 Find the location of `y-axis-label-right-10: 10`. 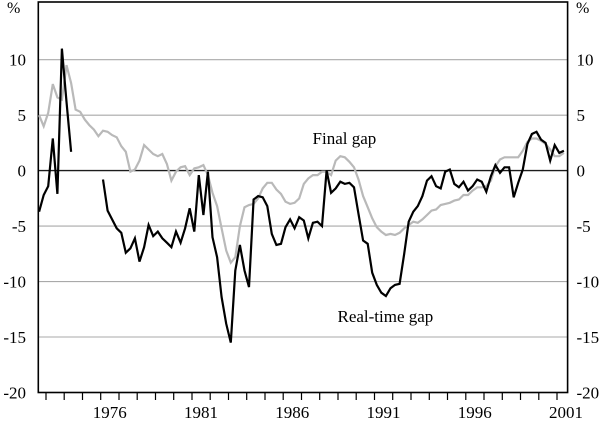

y-axis-label-right-10: 10 is located at coordinates (585, 60).